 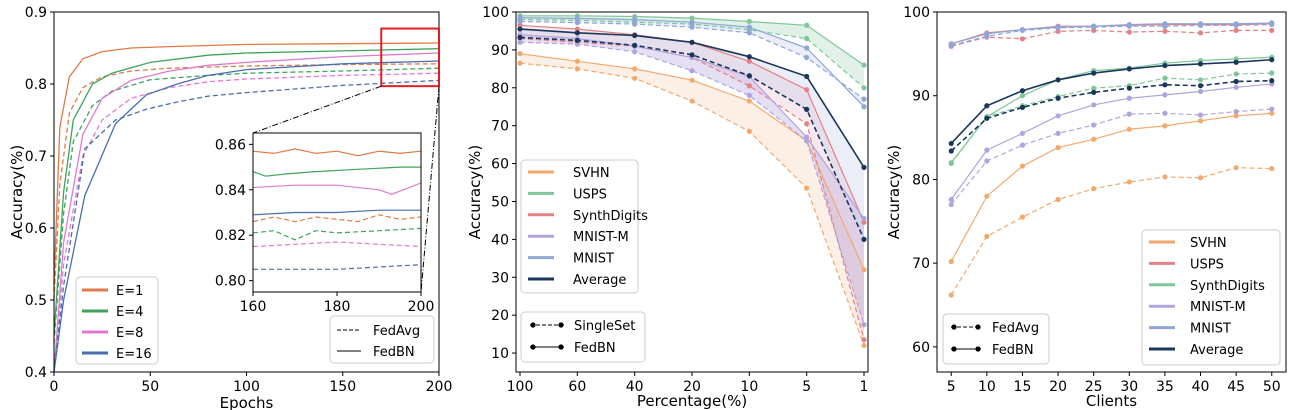 I want to click on y-tick-label: 80, so click(x=921, y=180).